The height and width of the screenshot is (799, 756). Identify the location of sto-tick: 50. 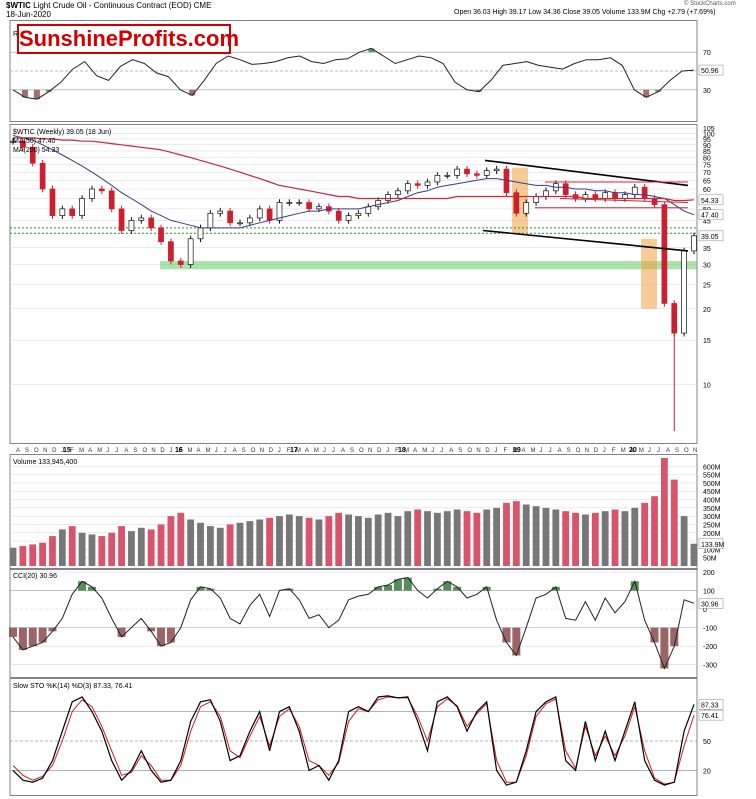
(707, 742).